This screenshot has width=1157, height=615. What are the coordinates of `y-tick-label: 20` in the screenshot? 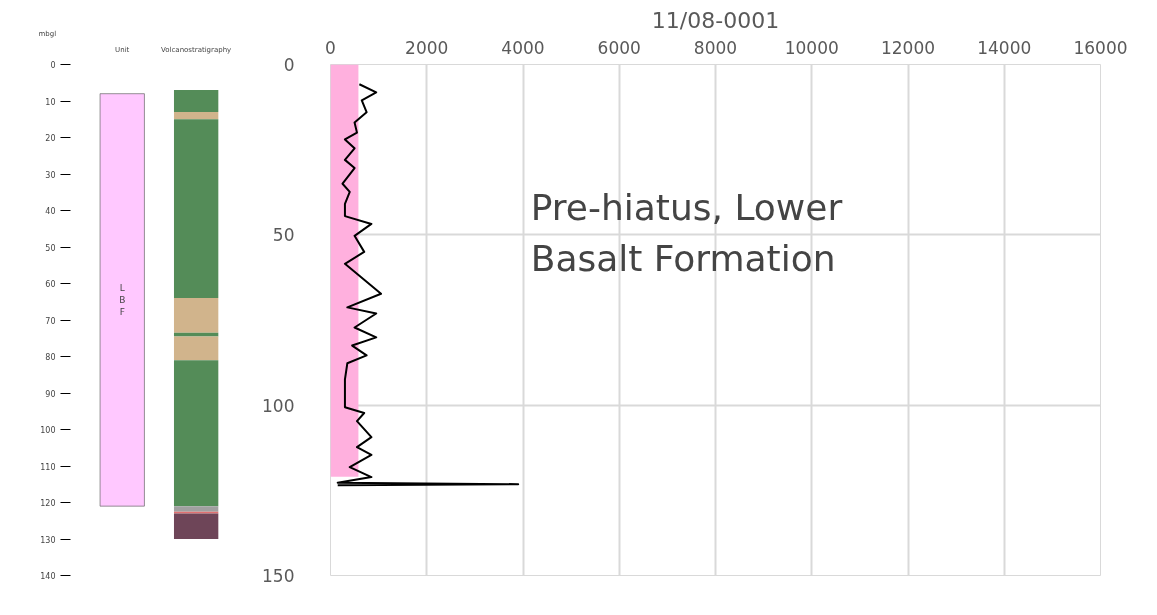 It's located at (50, 138).